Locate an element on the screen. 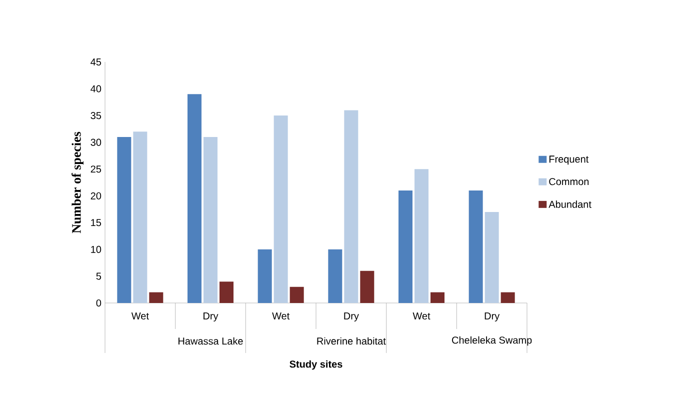 This screenshot has height=411, width=678. x-axis-title: Study sites is located at coordinates (316, 365).